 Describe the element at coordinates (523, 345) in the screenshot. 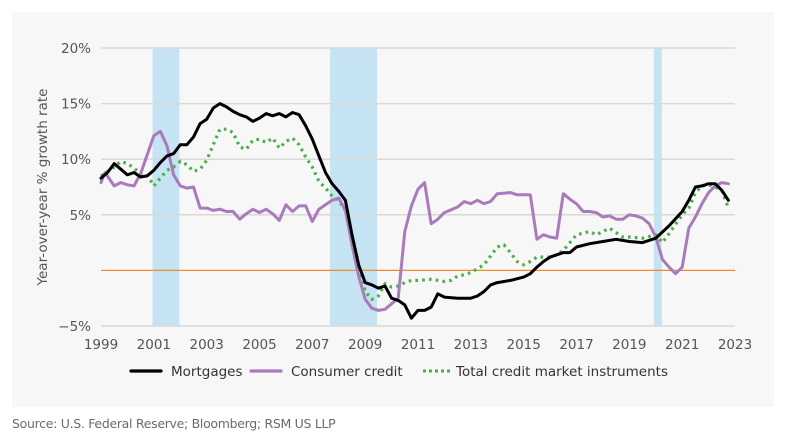

I see `x-tick-label: 2015` at that location.